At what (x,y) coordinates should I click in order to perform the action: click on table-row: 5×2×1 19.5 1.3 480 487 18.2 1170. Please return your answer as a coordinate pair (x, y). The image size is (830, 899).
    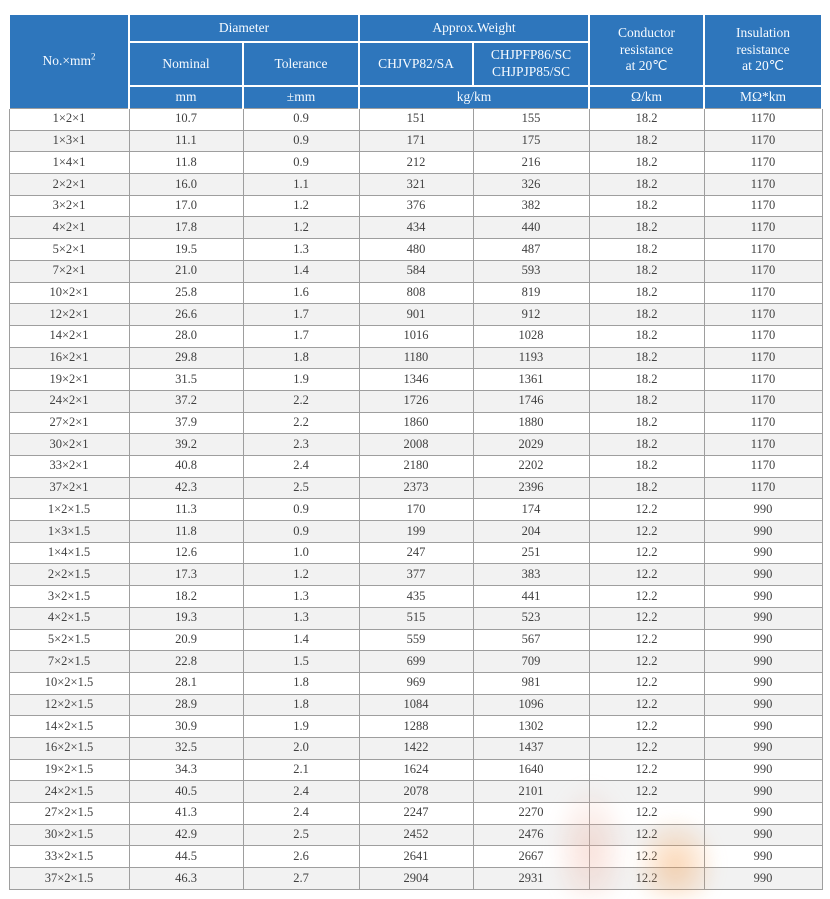
    Looking at the image, I should click on (415, 249).